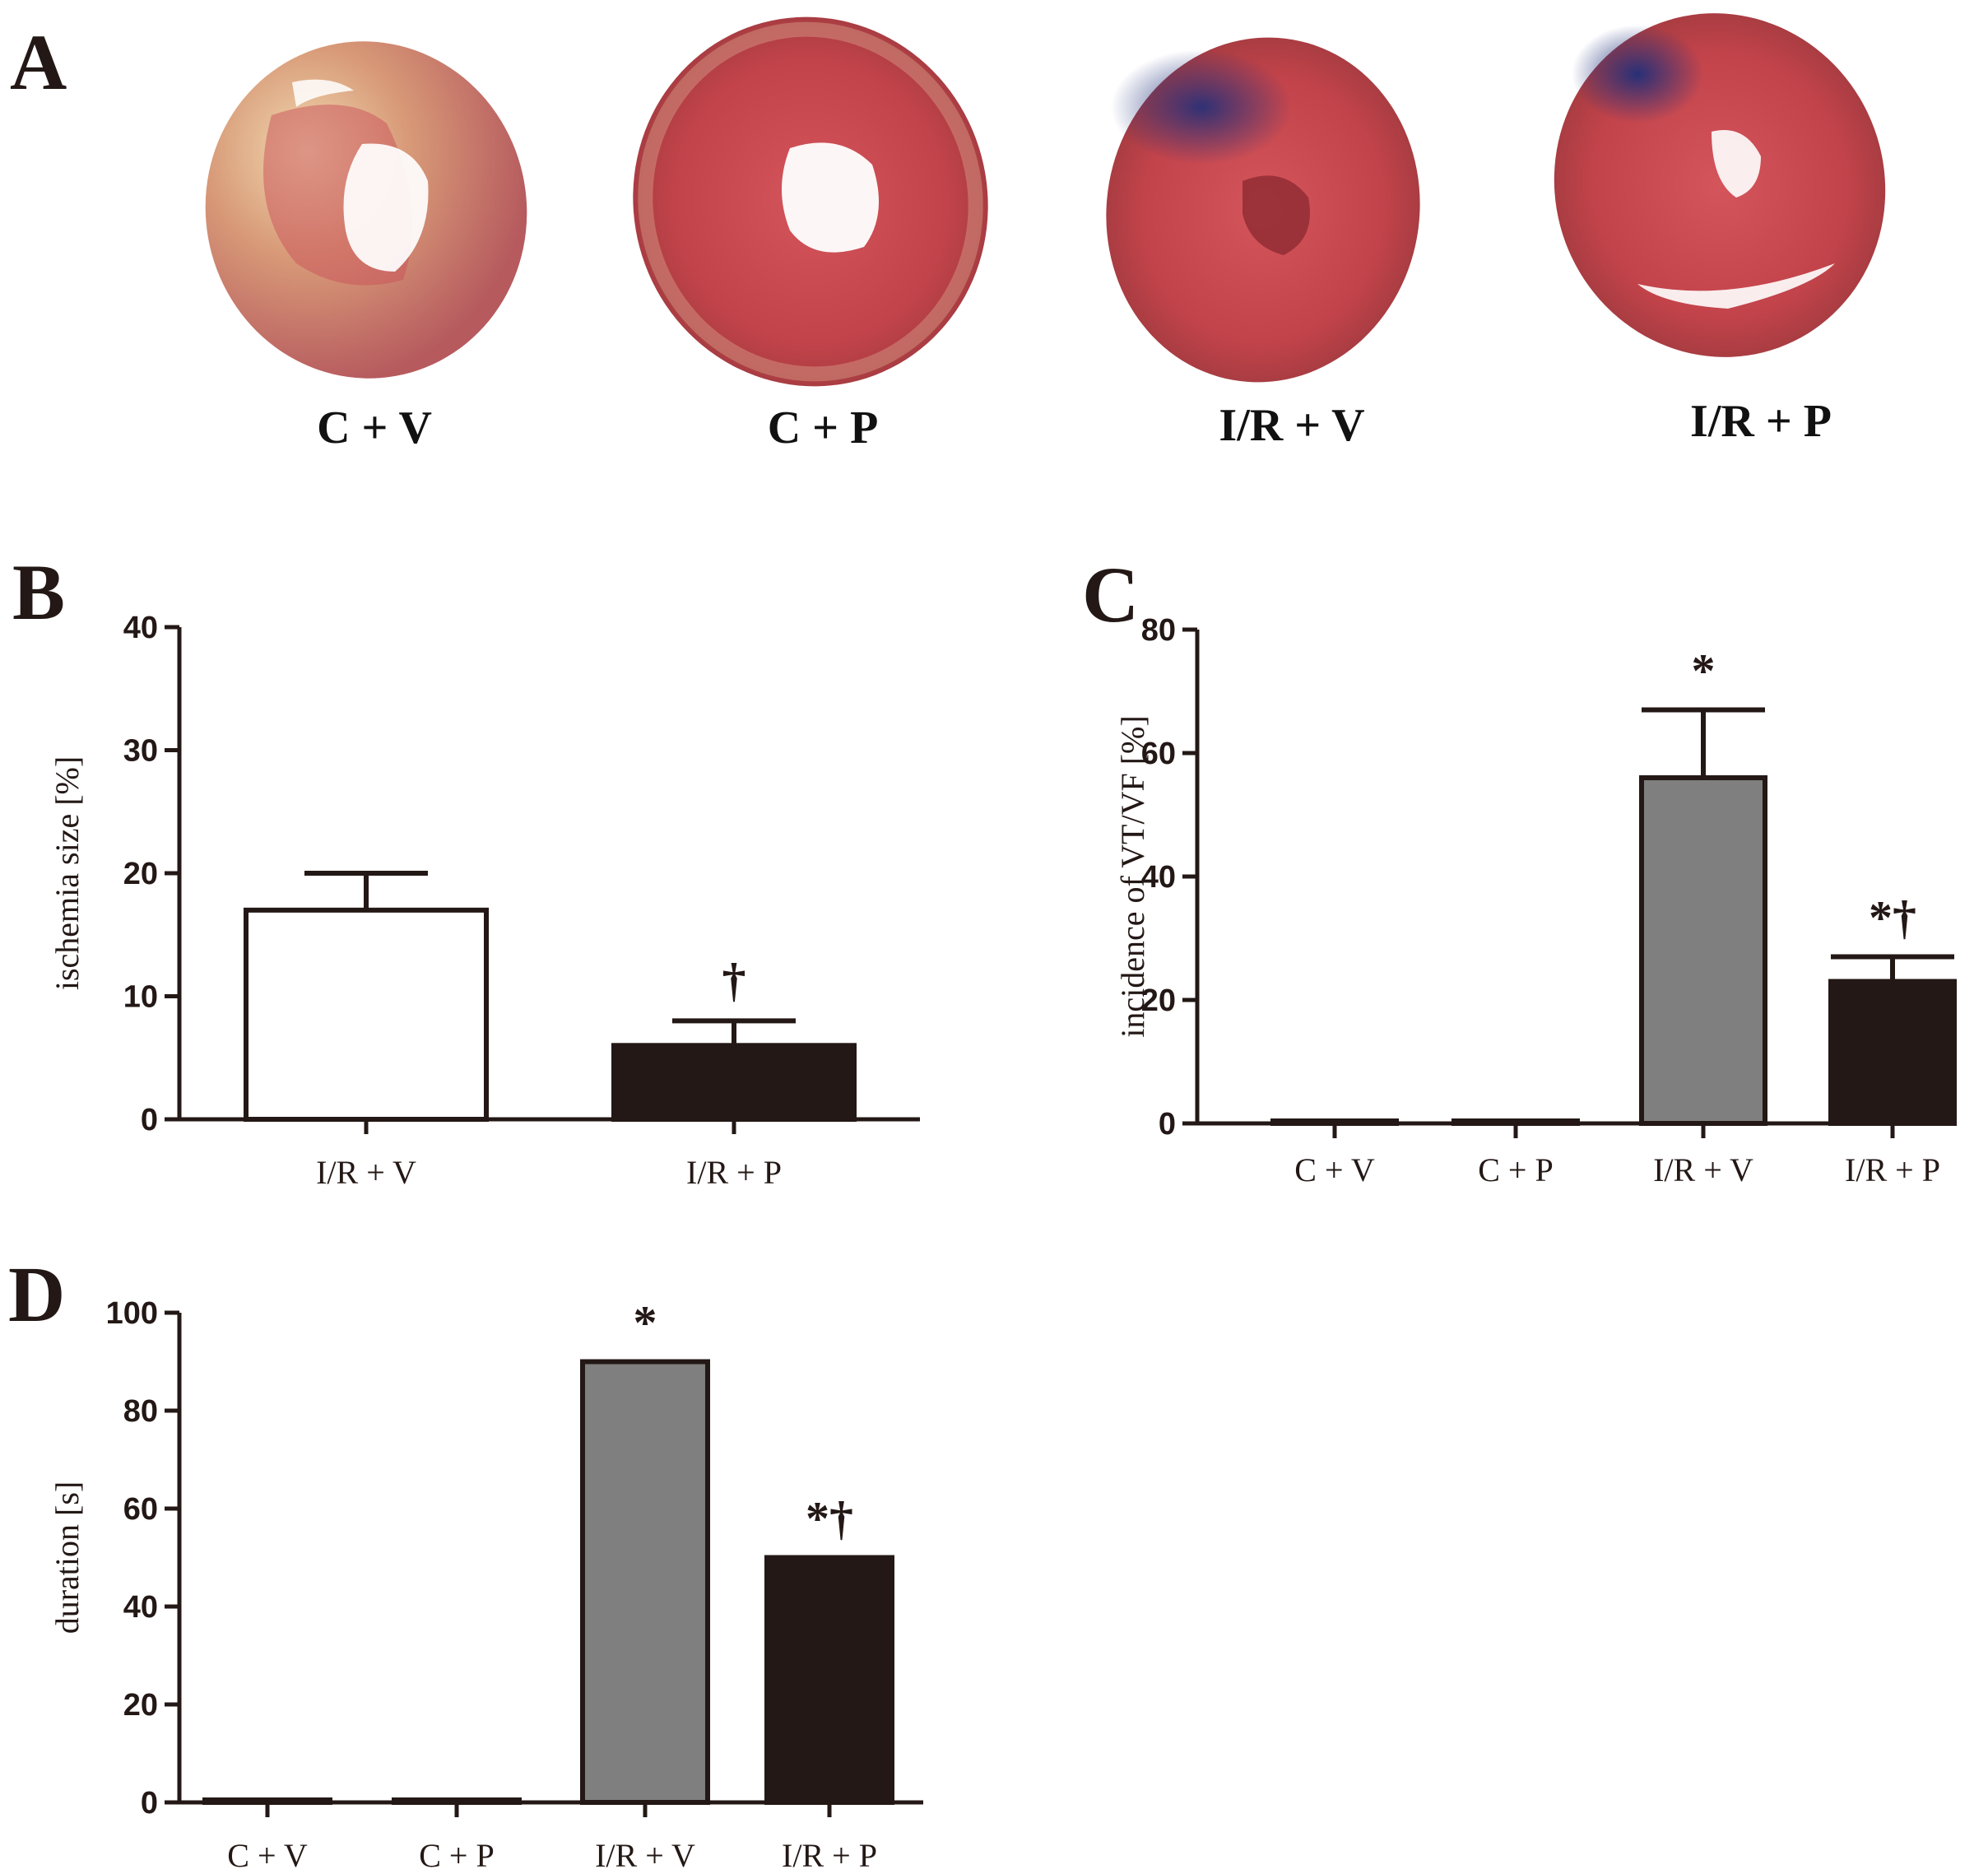 This screenshot has height=1874, width=1988. What do you see at coordinates (1892, 1169) in the screenshot?
I see `chart-c-category-3: I/R + P` at bounding box center [1892, 1169].